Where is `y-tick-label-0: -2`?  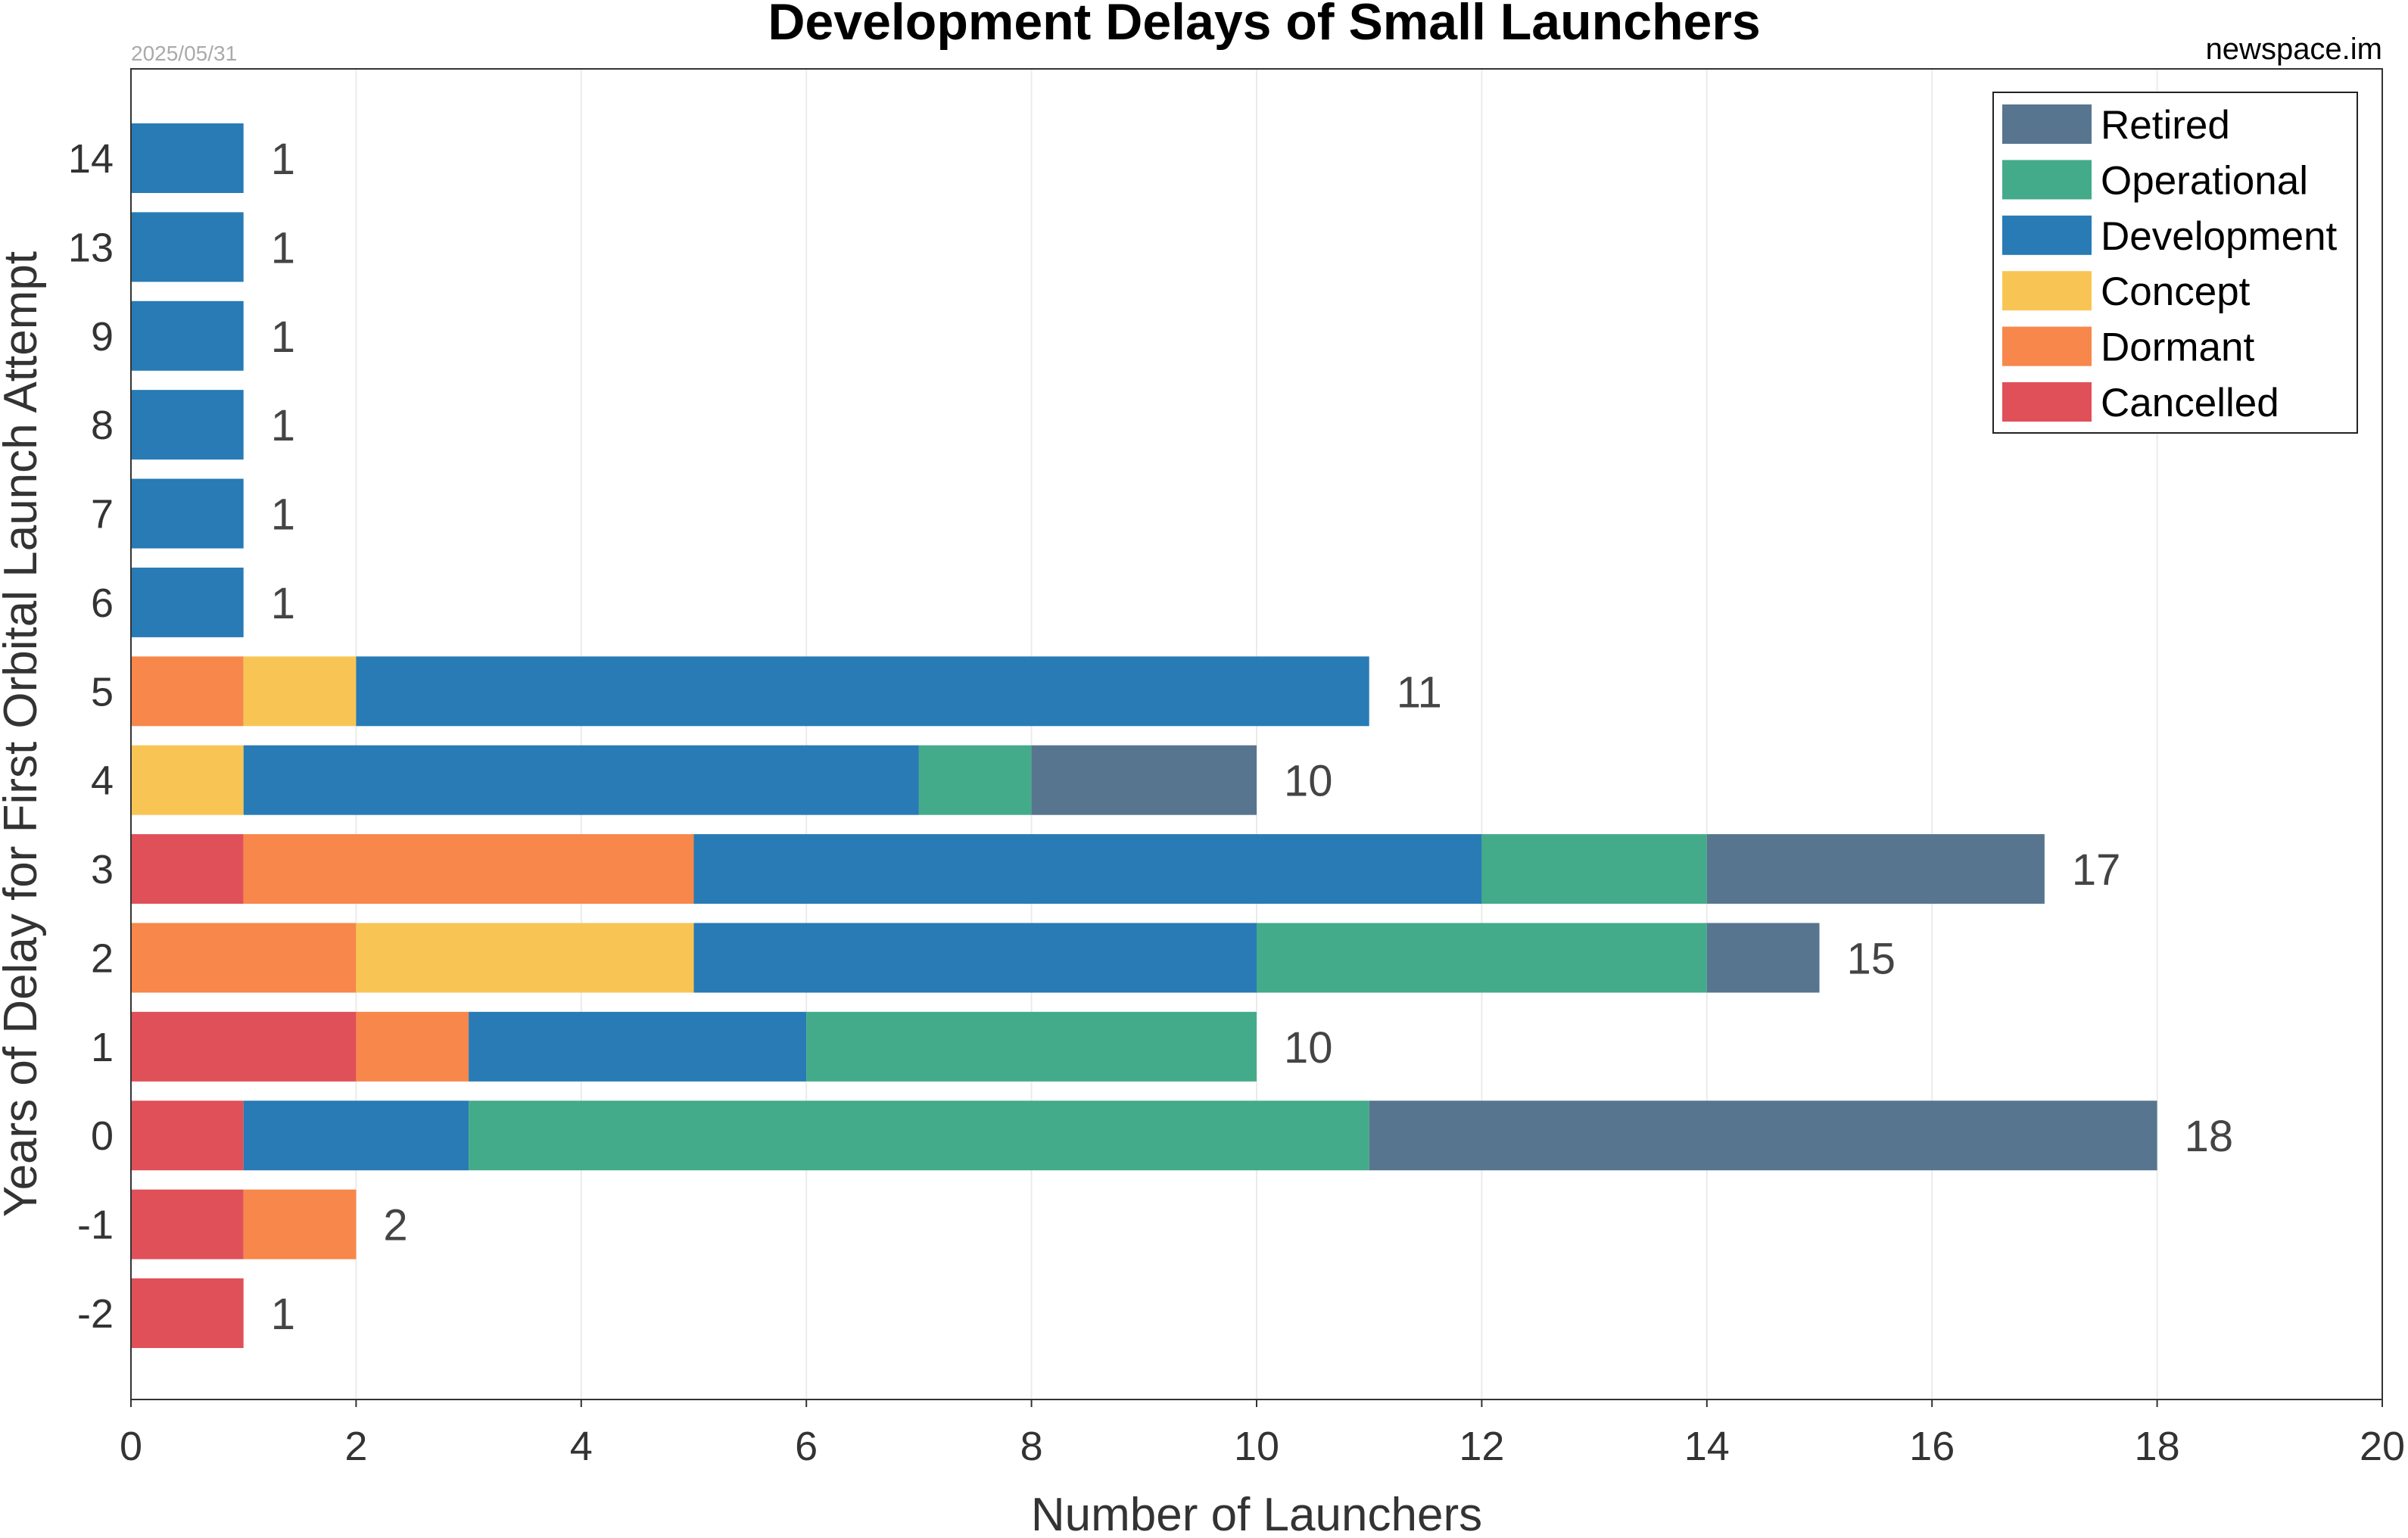
y-tick-label-0: -2 is located at coordinates (96, 1314).